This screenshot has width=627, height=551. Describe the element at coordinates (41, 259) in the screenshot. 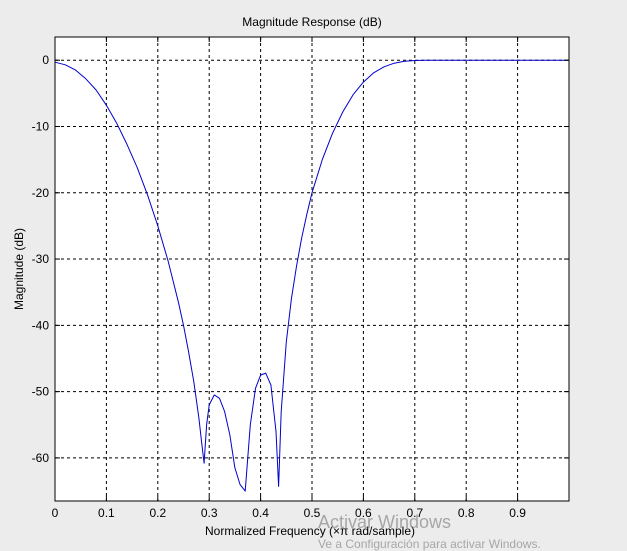

I see `y-tick-label: -30` at that location.